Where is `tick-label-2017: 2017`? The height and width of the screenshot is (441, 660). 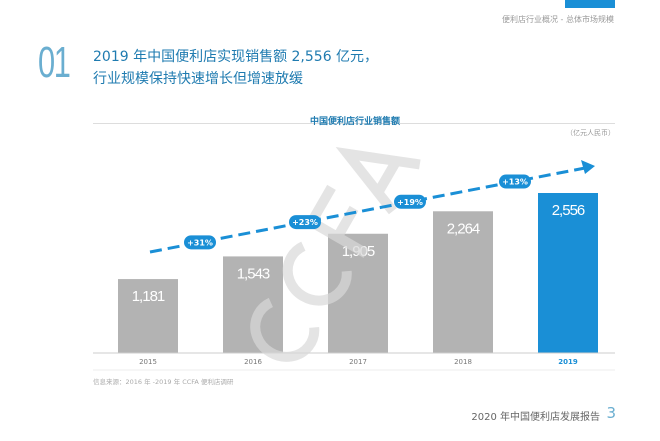
tick-label-2017: 2017 is located at coordinates (358, 362).